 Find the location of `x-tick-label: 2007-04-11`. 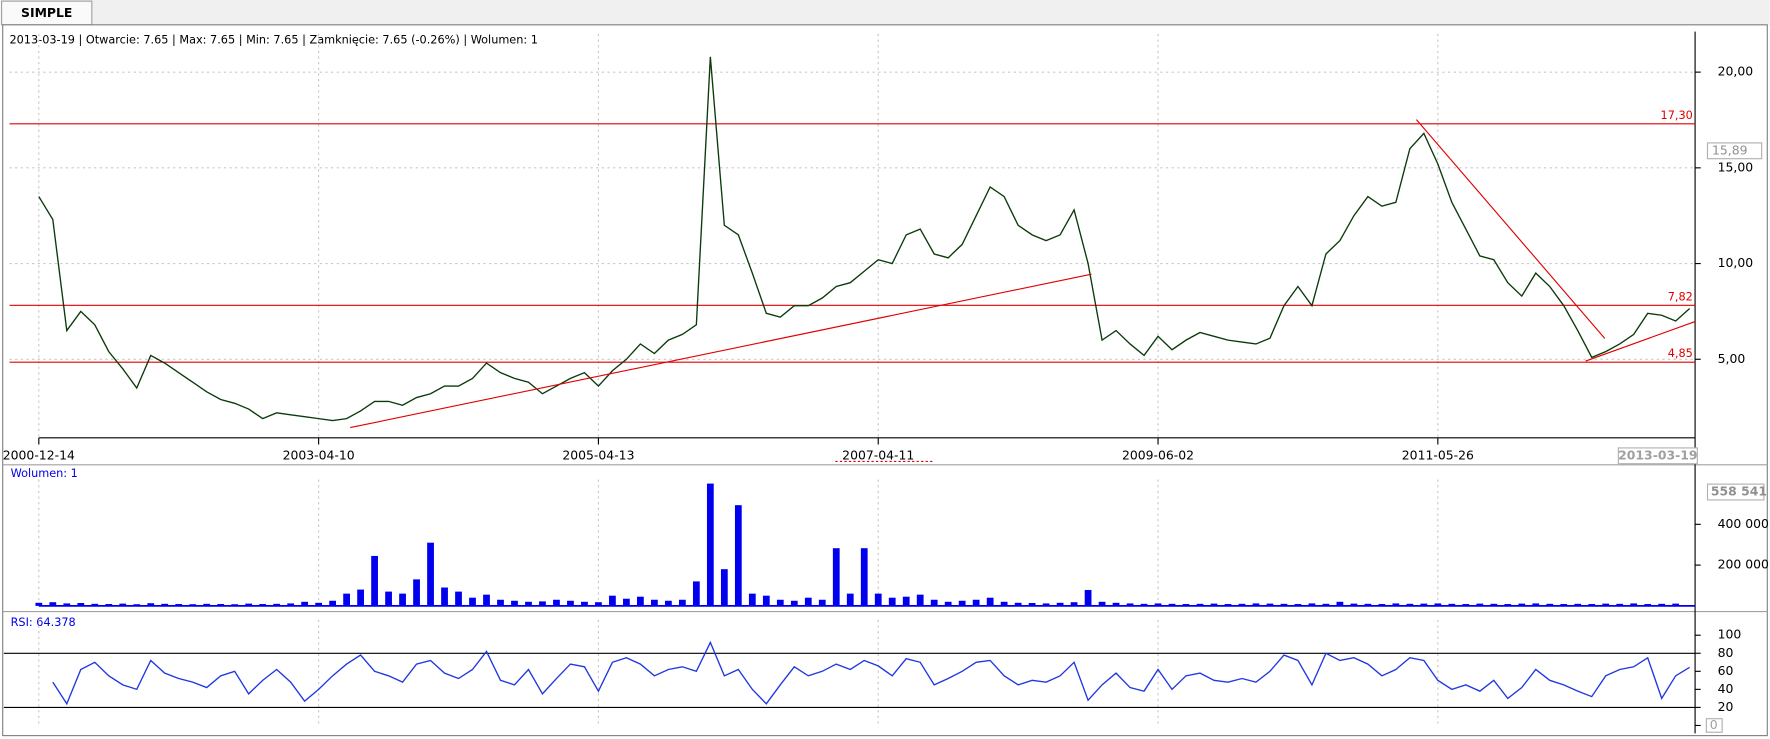

x-tick-label: 2007-04-11 is located at coordinates (878, 454).